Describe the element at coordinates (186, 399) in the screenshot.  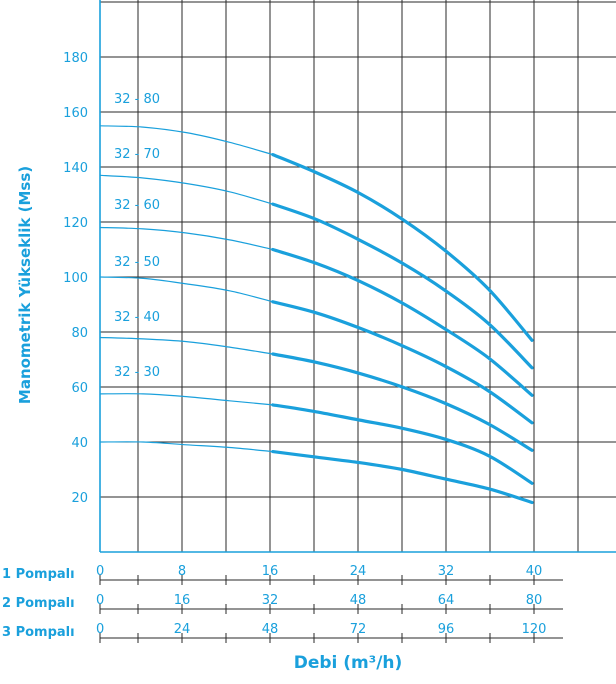
I see `curve-5-low-flow` at that location.